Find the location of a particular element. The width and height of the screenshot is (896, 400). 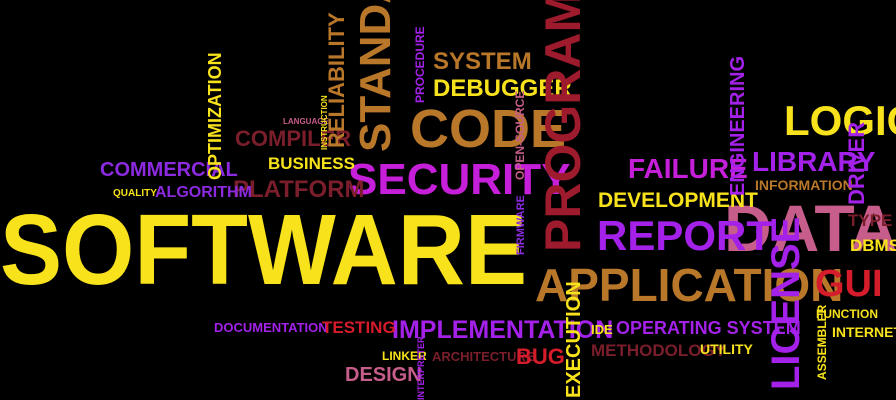

word-reliability: RELIABILITY is located at coordinates (336, 80).